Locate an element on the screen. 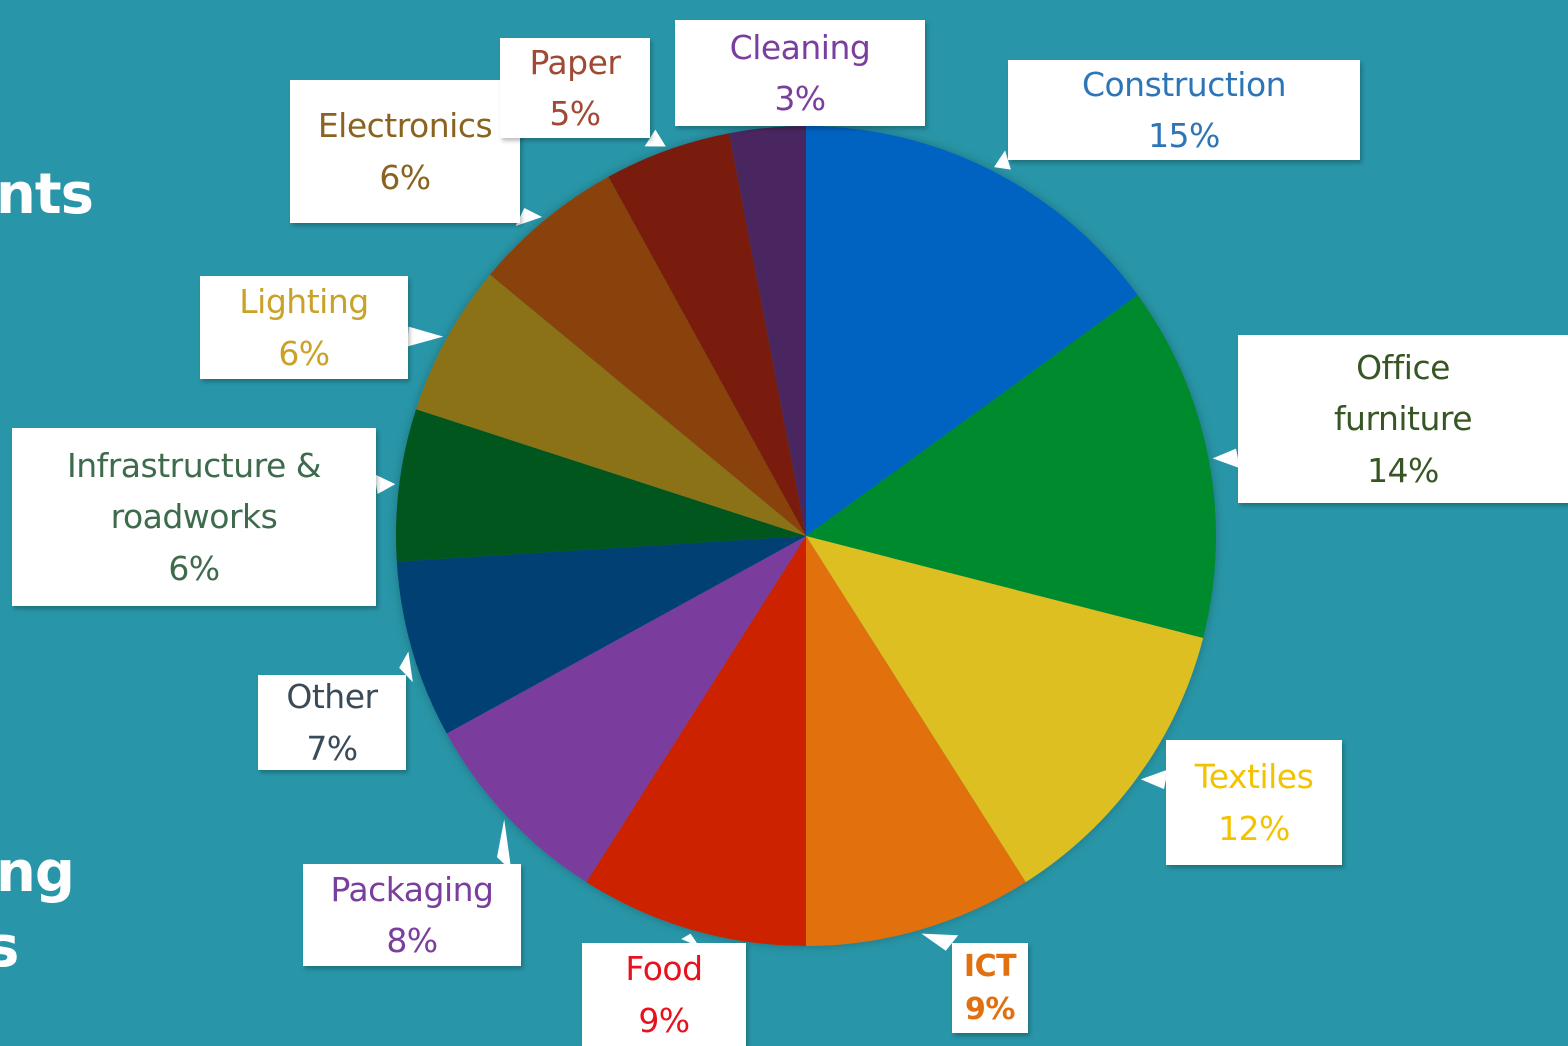 This screenshot has width=1568, height=1046. callout-office-furniture: Office furniture 14% is located at coordinates (1403, 419).